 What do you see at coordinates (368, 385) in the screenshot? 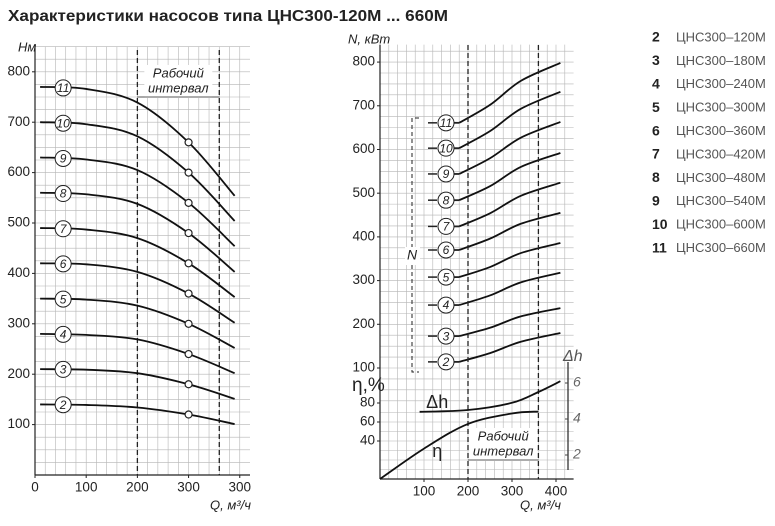
I see `y-axis-label: η,%` at bounding box center [368, 385].